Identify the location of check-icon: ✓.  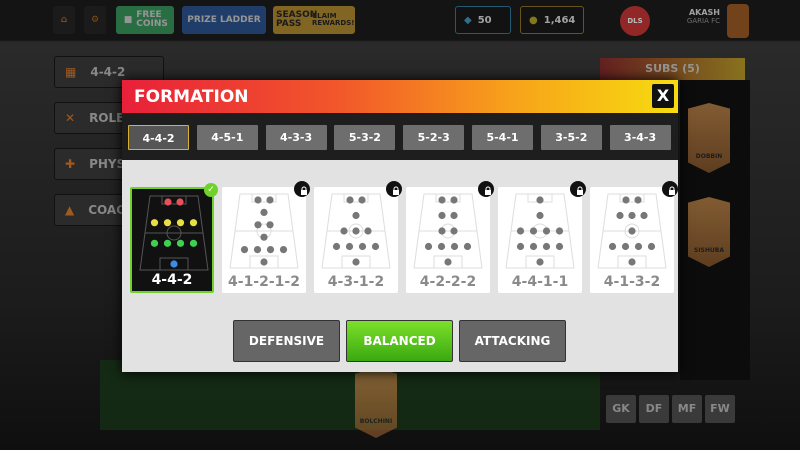
(211, 190).